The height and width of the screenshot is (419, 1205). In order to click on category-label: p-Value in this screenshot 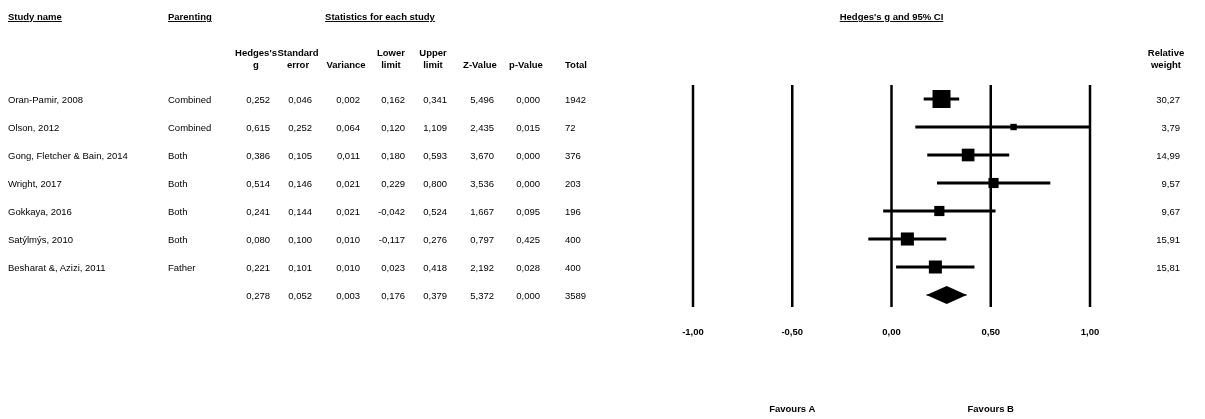, I will do `click(526, 64)`.